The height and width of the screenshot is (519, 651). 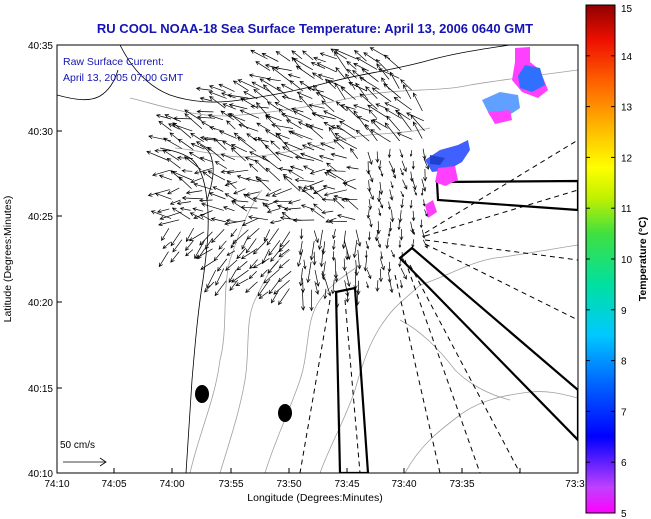 What do you see at coordinates (346, 484) in the screenshot?
I see `x-tick-label: 73:45` at bounding box center [346, 484].